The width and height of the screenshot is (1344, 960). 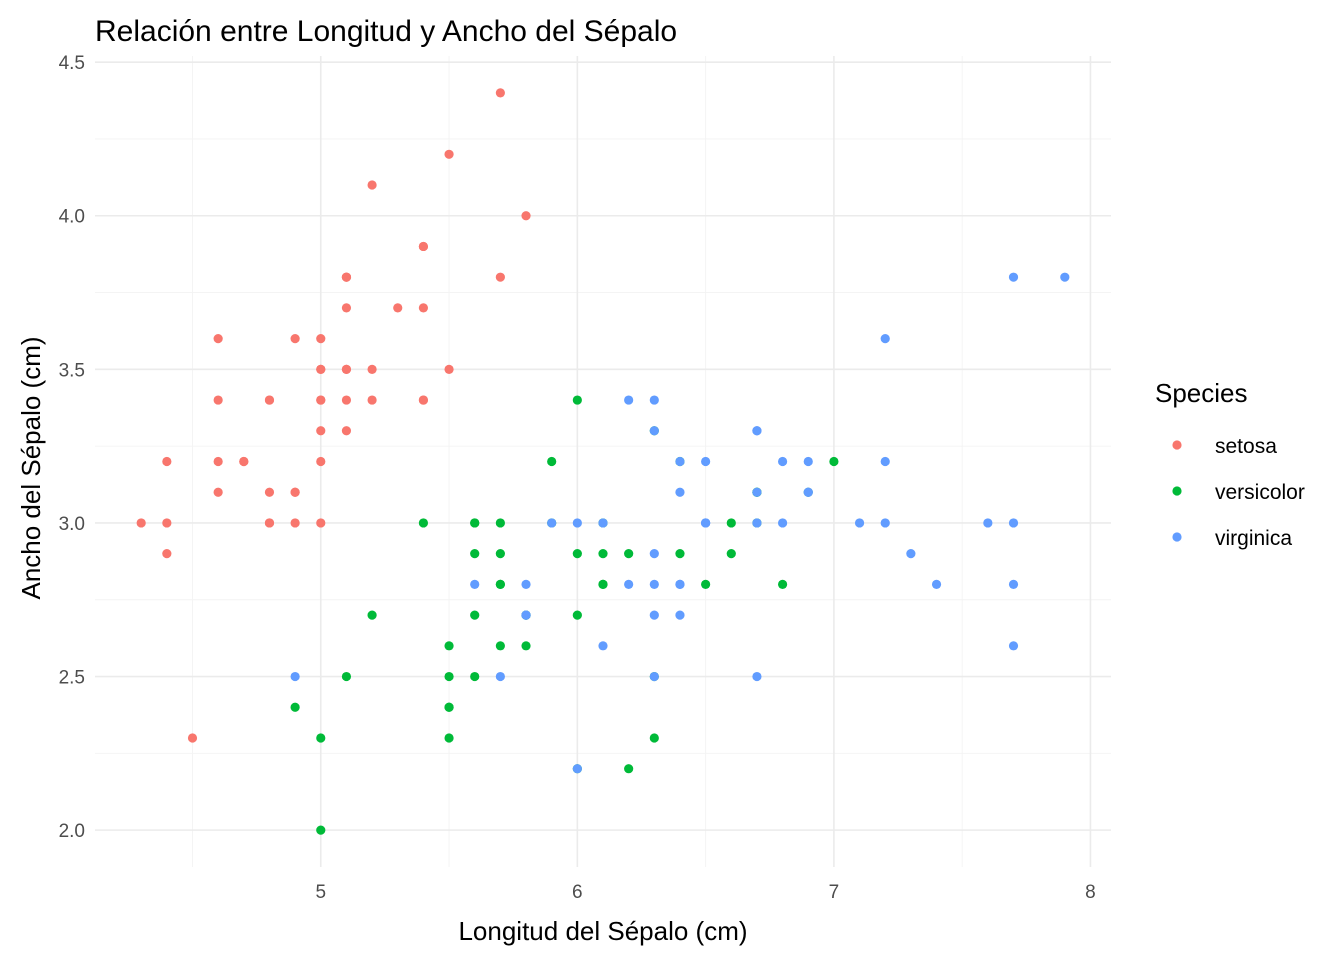 I want to click on legend-title: Species, so click(x=1201, y=393).